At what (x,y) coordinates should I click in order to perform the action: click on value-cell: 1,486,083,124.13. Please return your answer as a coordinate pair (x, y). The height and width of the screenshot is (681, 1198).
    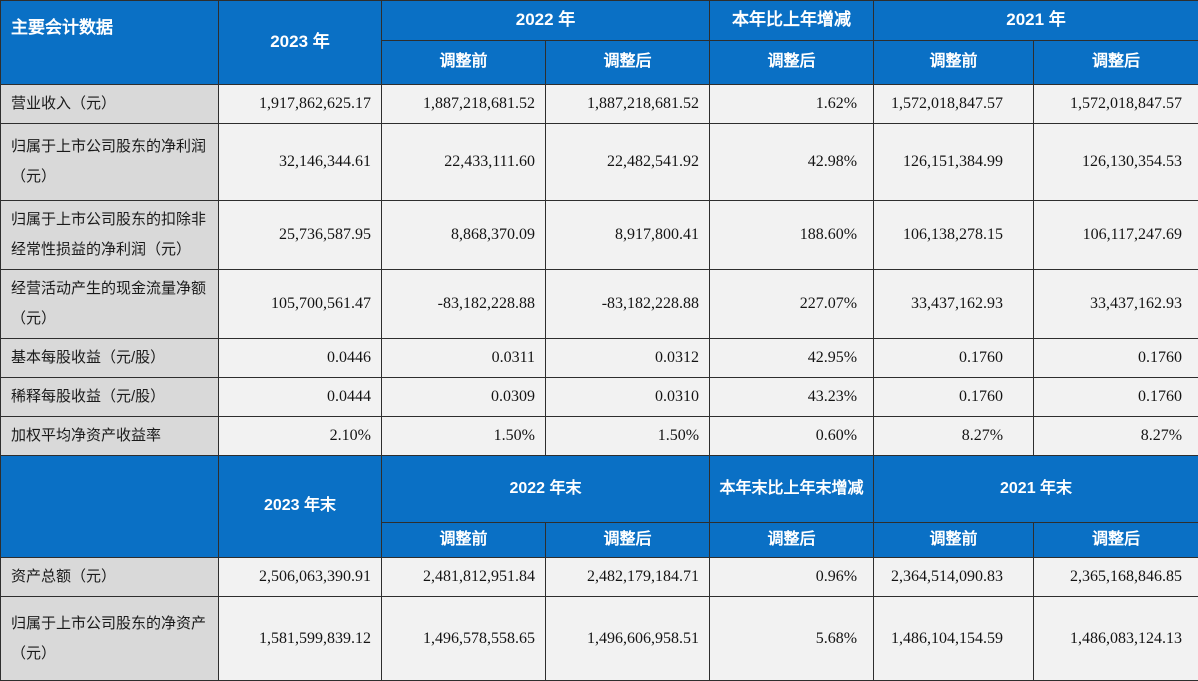
    Looking at the image, I should click on (1116, 639).